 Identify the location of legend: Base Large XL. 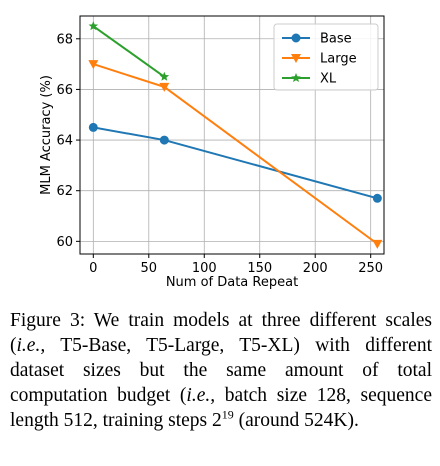
(326, 57).